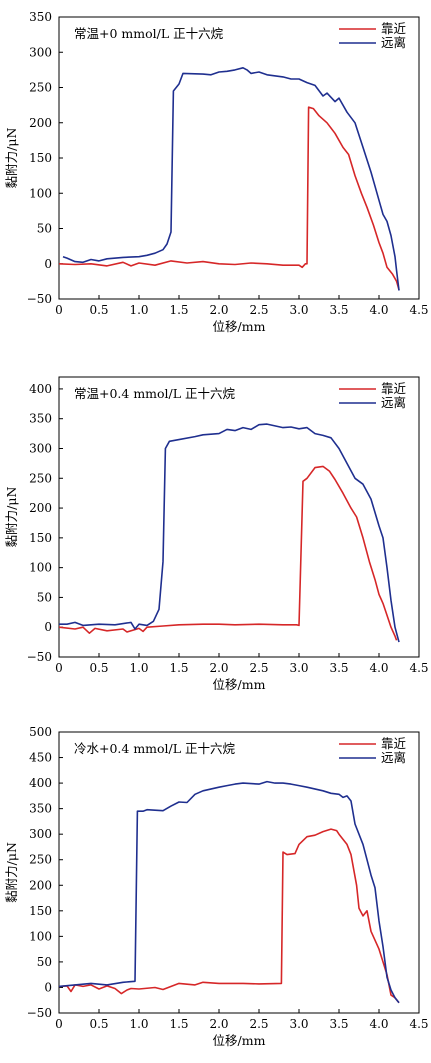  Describe the element at coordinates (40, 732) in the screenshot. I see `y-tick-label: 500` at that location.